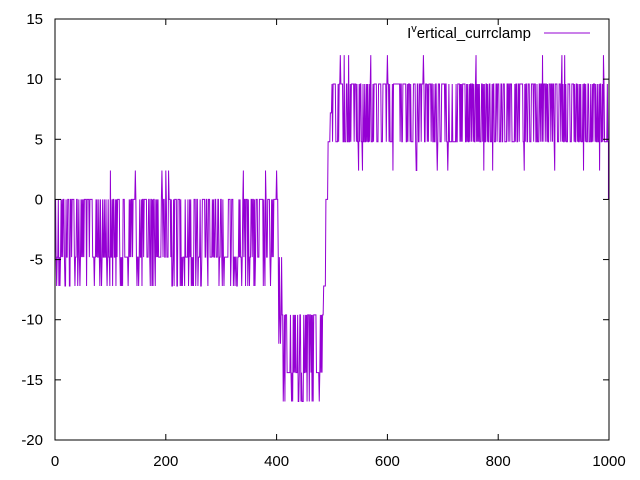 The height and width of the screenshot is (480, 640). Describe the element at coordinates (32, 440) in the screenshot. I see `y-tick-label: -20` at that location.